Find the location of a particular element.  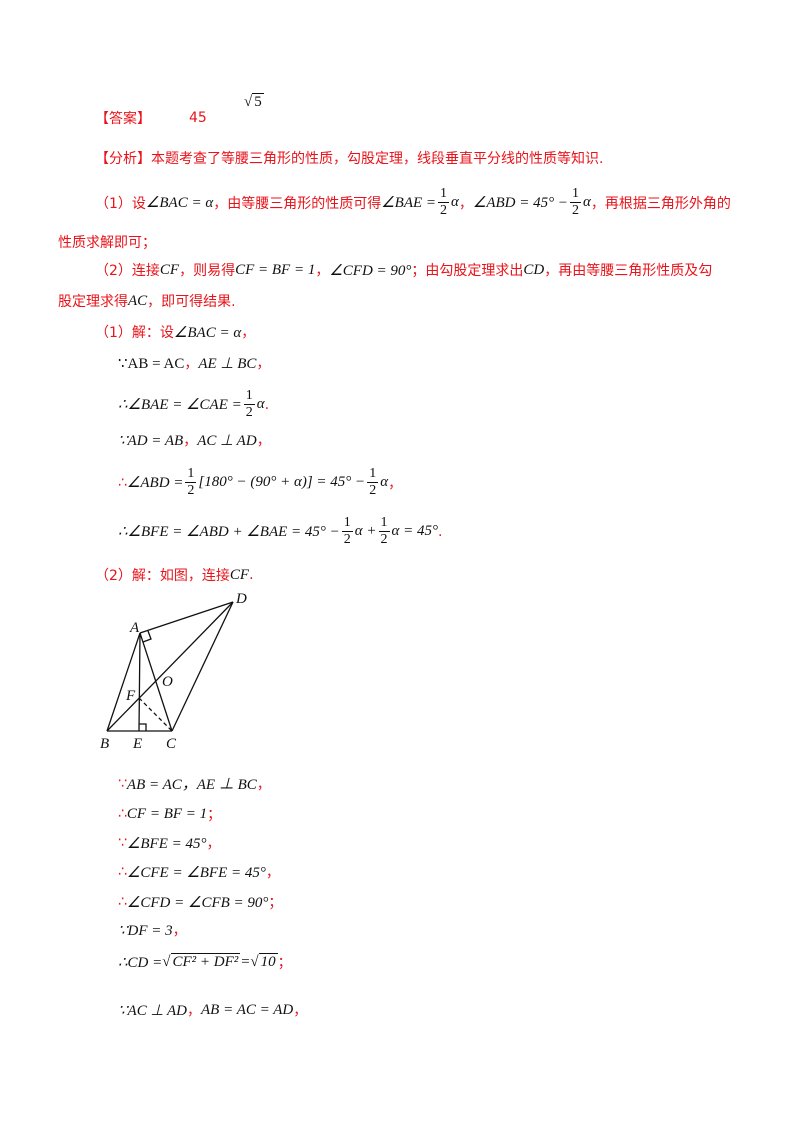

text-line-sol2-a: ∵ AB = AC，AE ⊥ BC， is located at coordinates (194, 783).